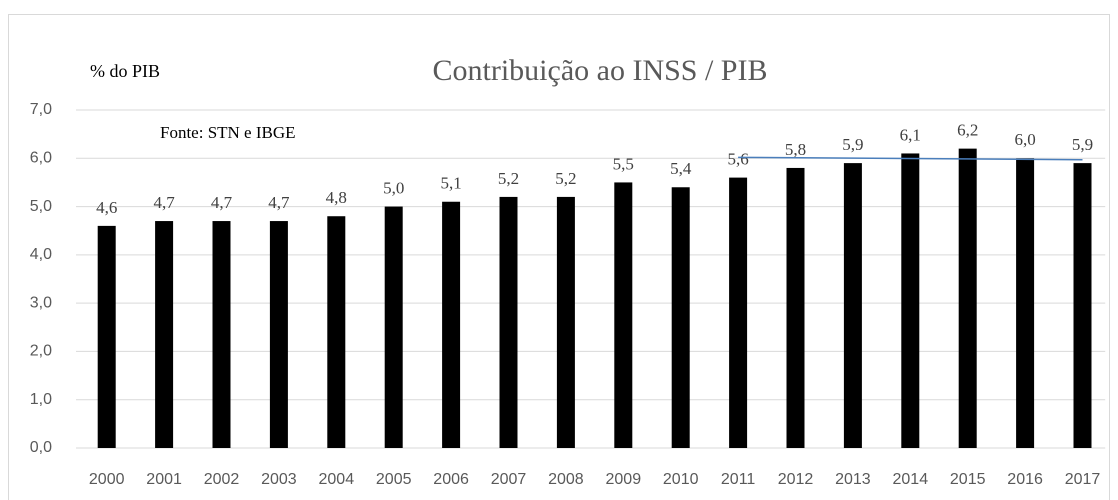 The width and height of the screenshot is (1118, 500). Describe the element at coordinates (1024, 139) in the screenshot. I see `data-label: 6,0` at that location.